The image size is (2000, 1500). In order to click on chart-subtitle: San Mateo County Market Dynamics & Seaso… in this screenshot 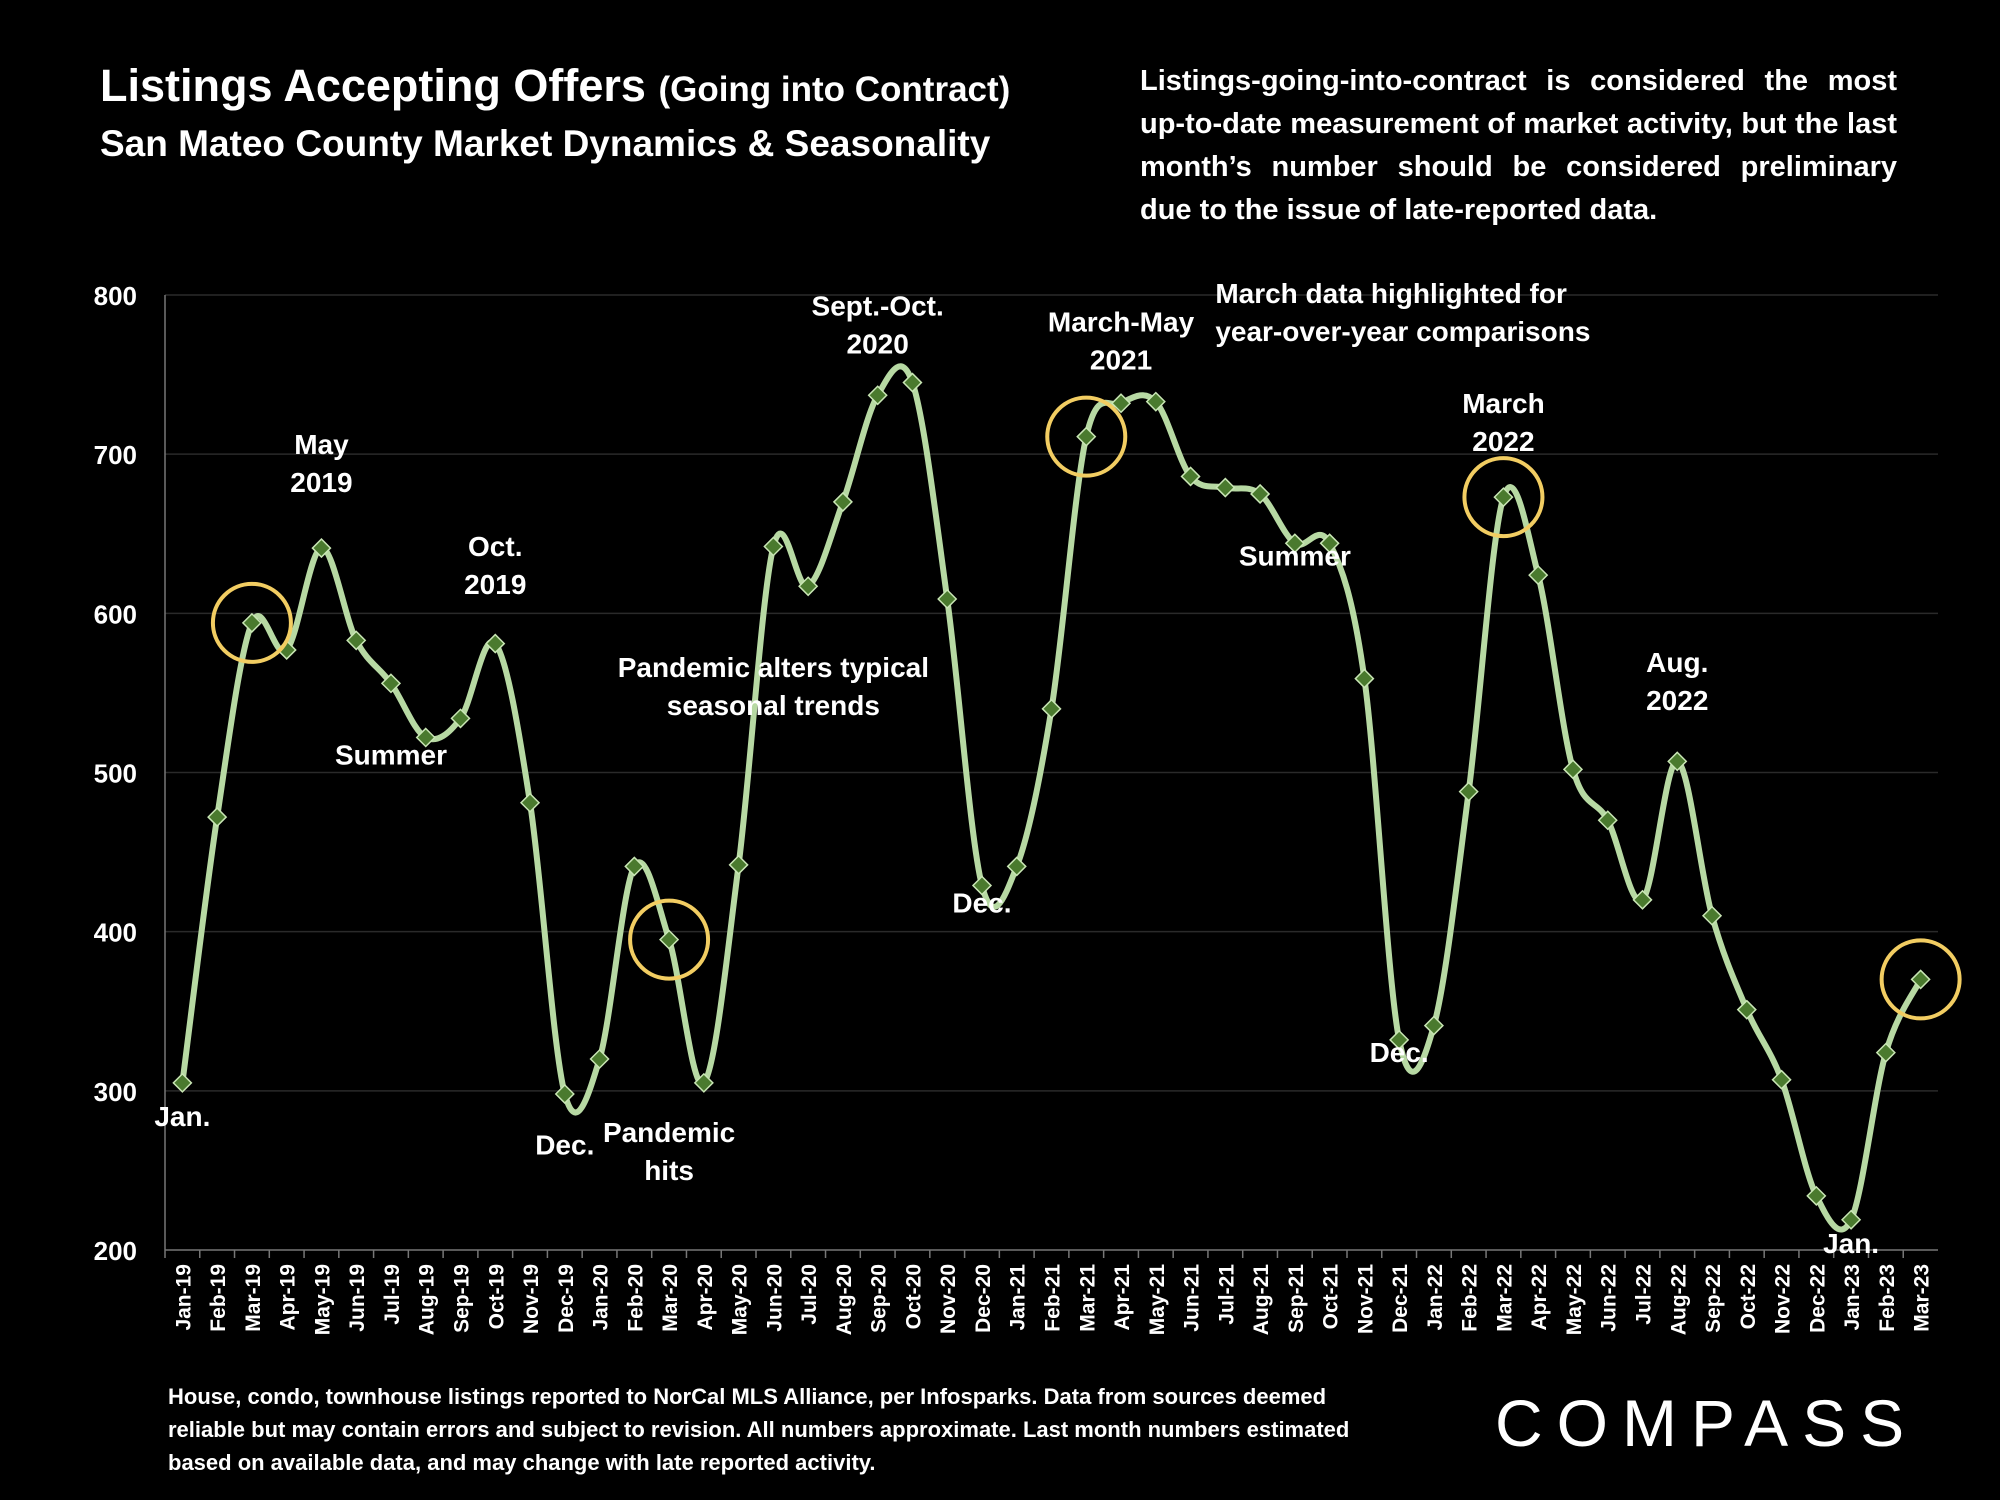, I will do `click(545, 143)`.